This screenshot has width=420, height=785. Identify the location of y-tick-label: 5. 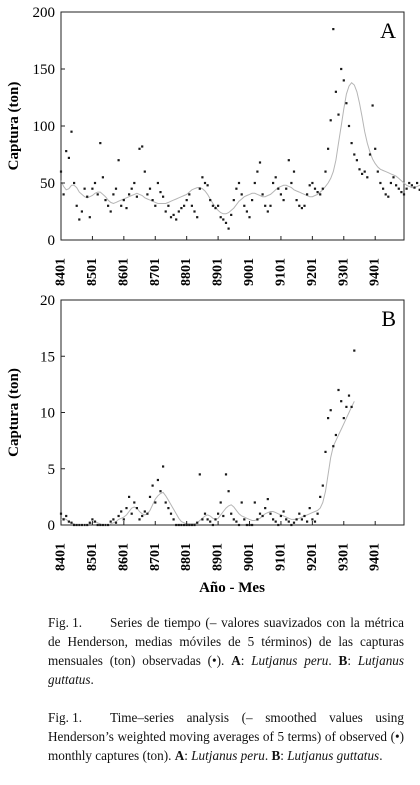
(52, 470).